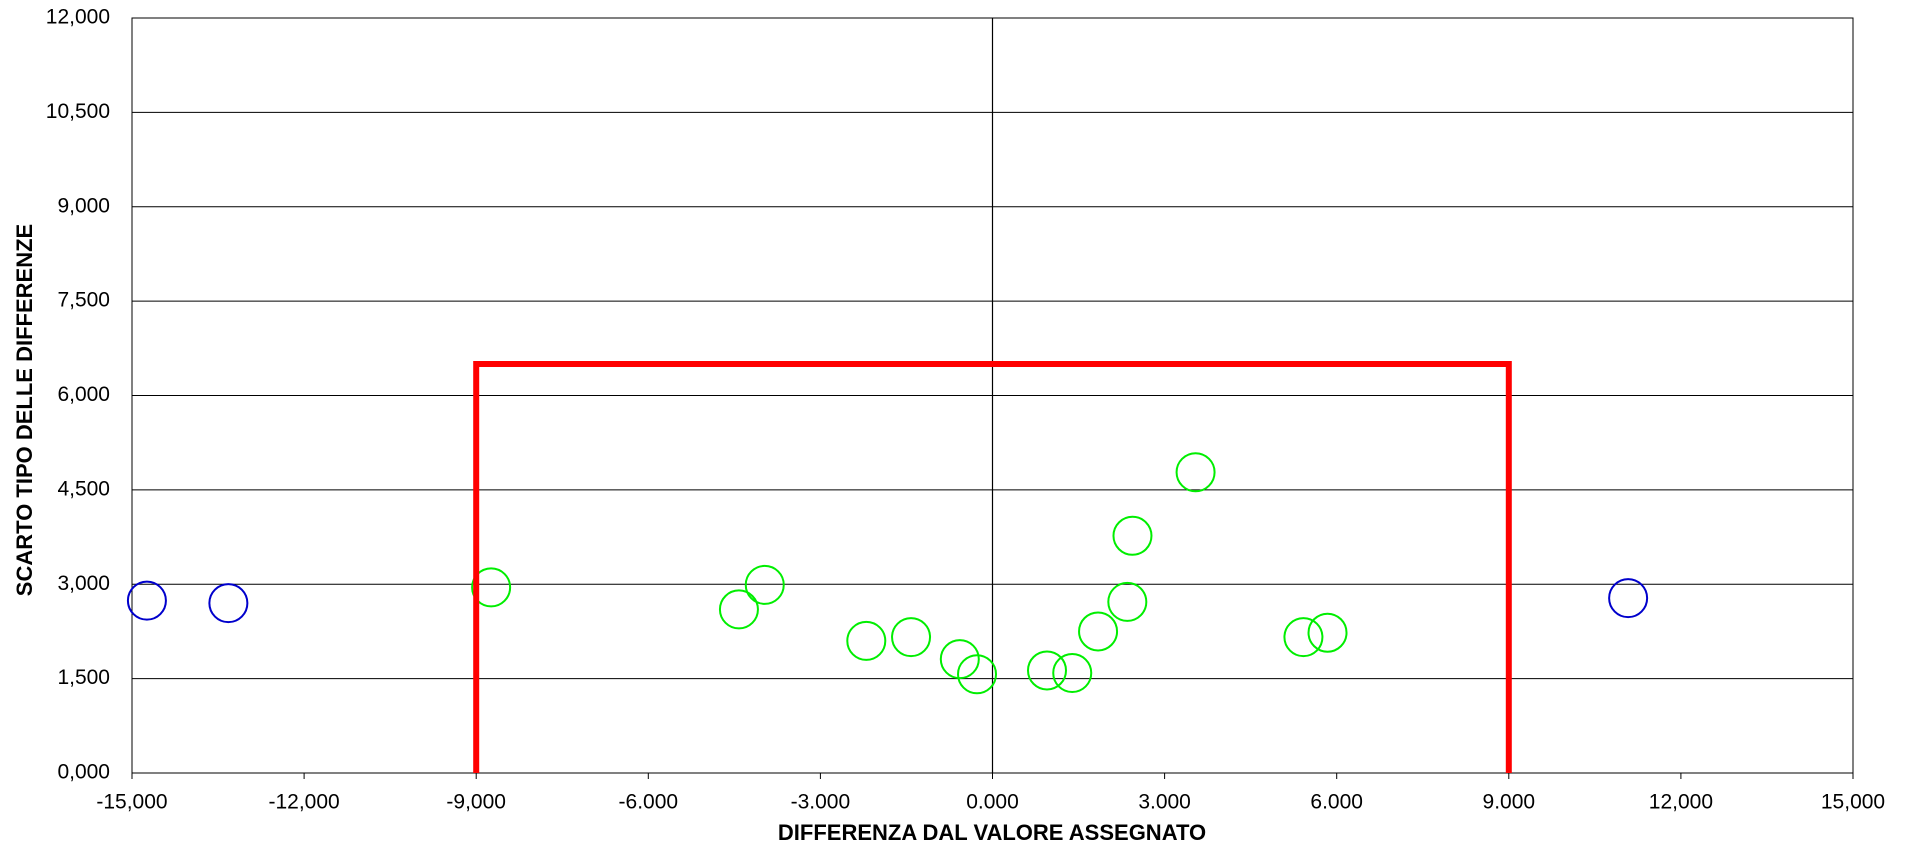 The height and width of the screenshot is (850, 1906). Describe the element at coordinates (476, 802) in the screenshot. I see `x-tick-label: -9,000` at that location.